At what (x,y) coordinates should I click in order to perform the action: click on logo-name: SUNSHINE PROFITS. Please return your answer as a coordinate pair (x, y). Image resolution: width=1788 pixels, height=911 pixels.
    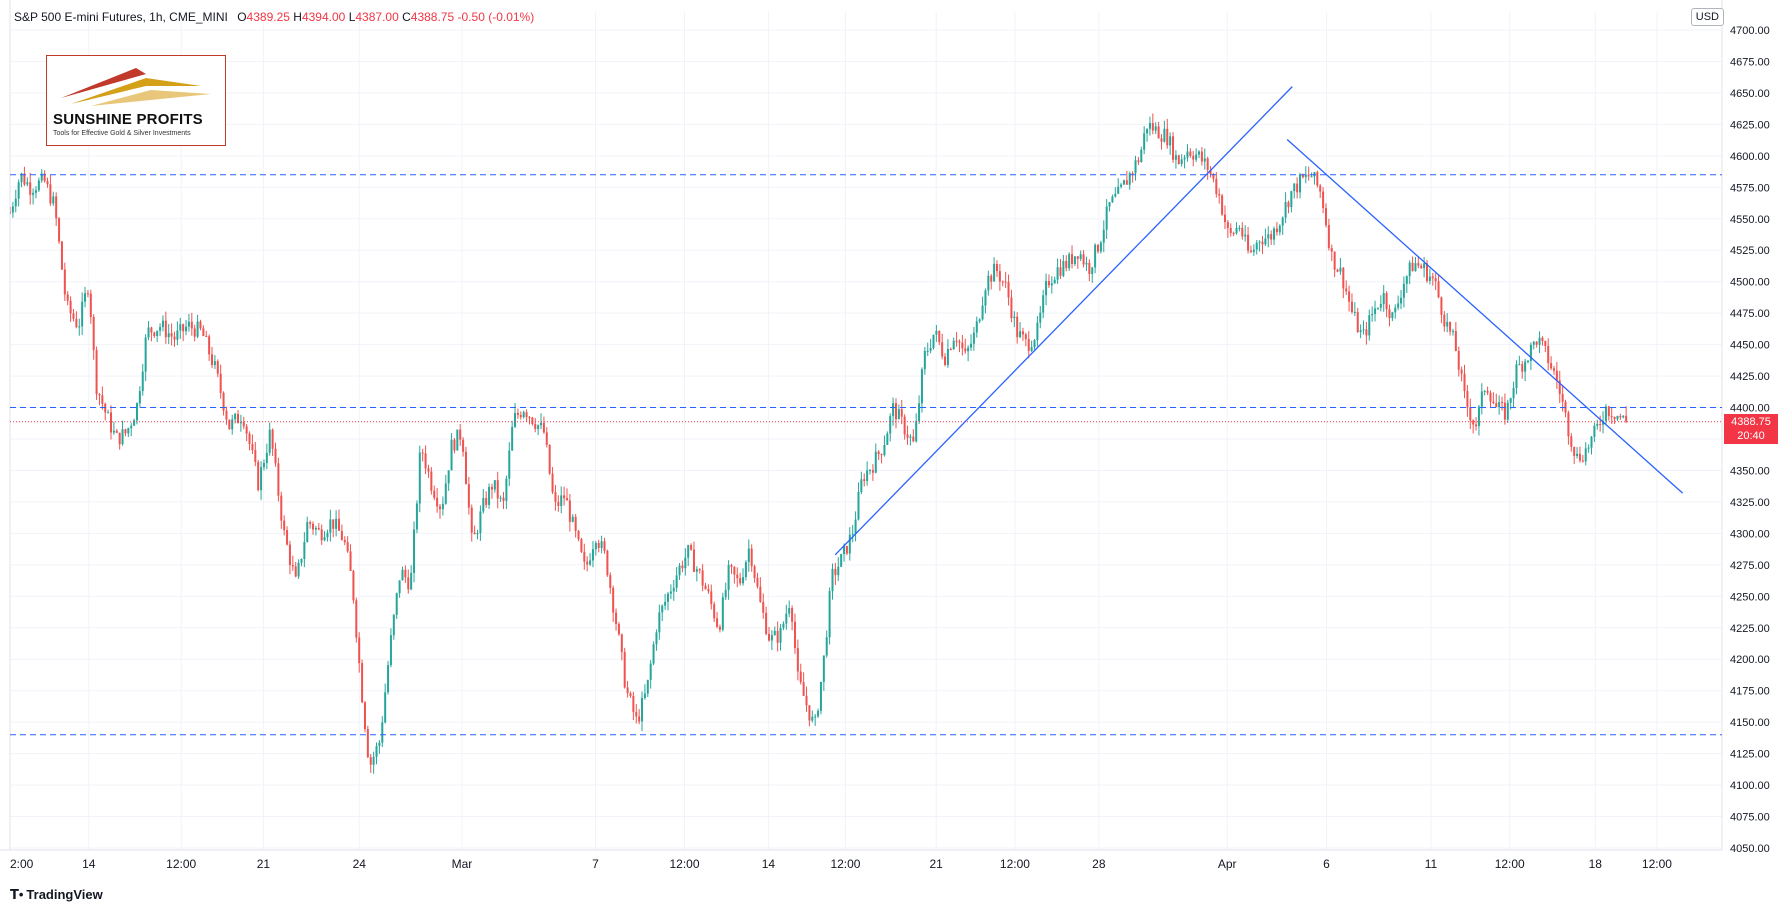
    Looking at the image, I should click on (128, 119).